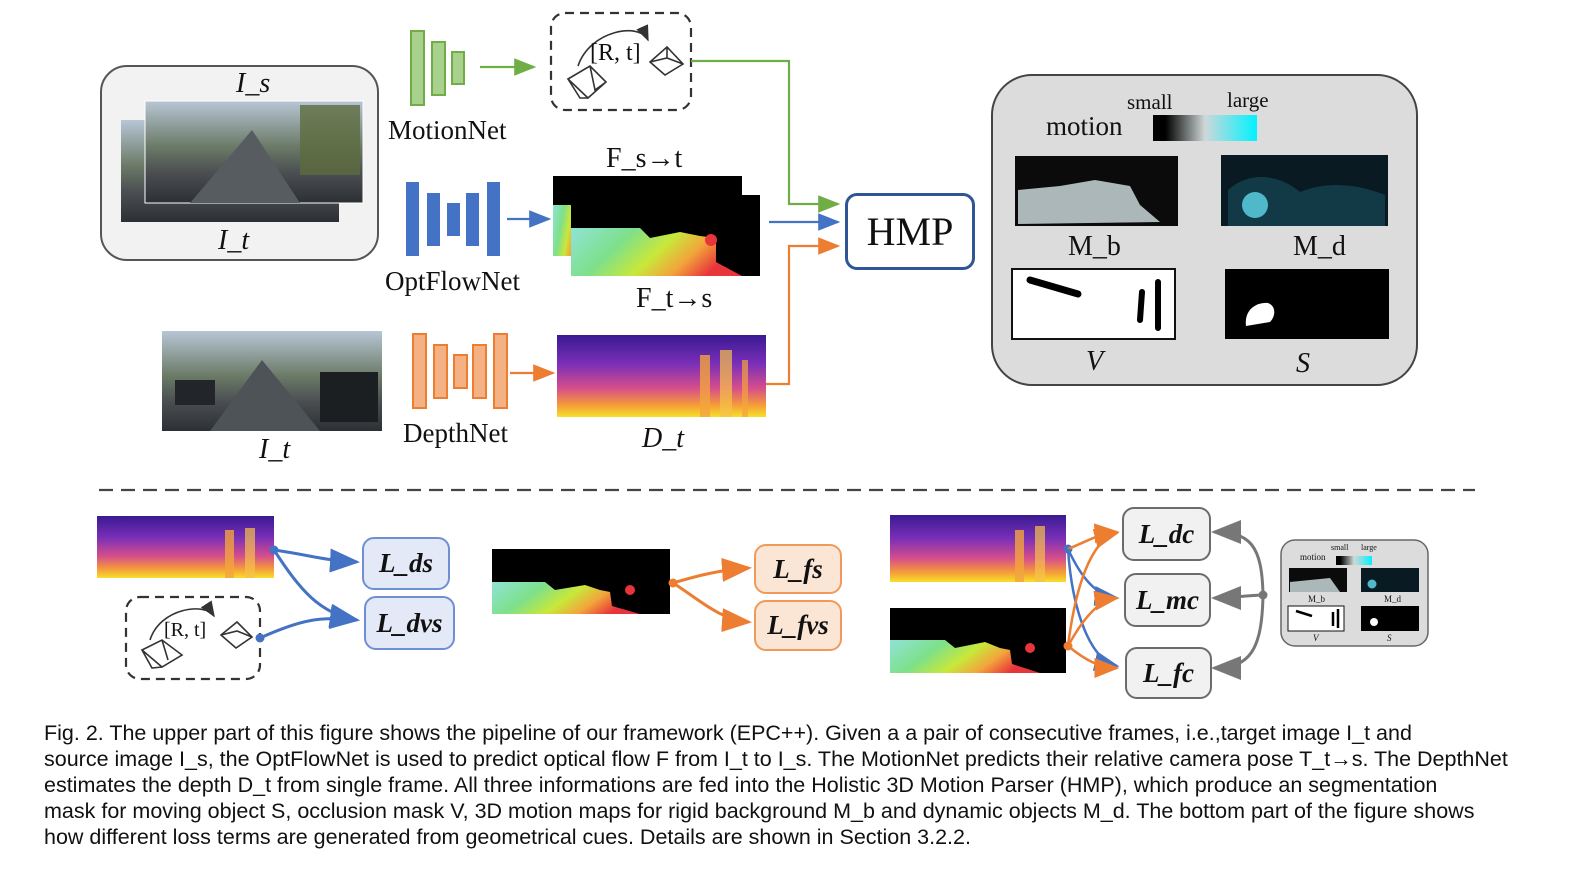 The image size is (1590, 878). What do you see at coordinates (452, 281) in the screenshot?
I see `label-optflownet: OptFlowNet` at bounding box center [452, 281].